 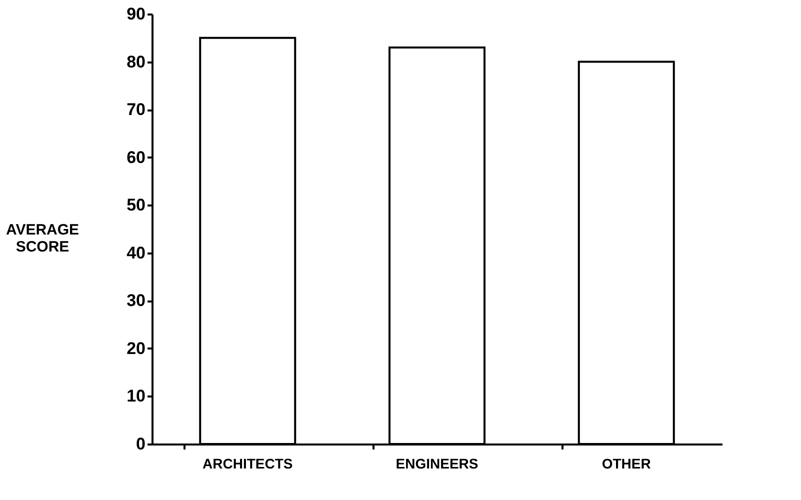 What do you see at coordinates (247, 464) in the screenshot?
I see `x-tick-label: ARCHITECTS` at bounding box center [247, 464].